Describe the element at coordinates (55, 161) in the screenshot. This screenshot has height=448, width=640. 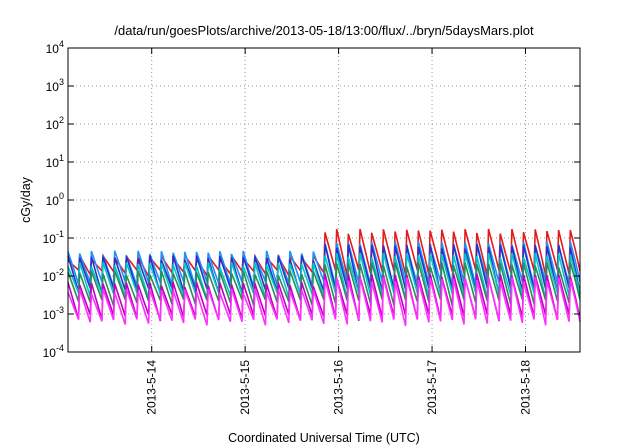
I see `y-tick-label: 10¹` at that location.